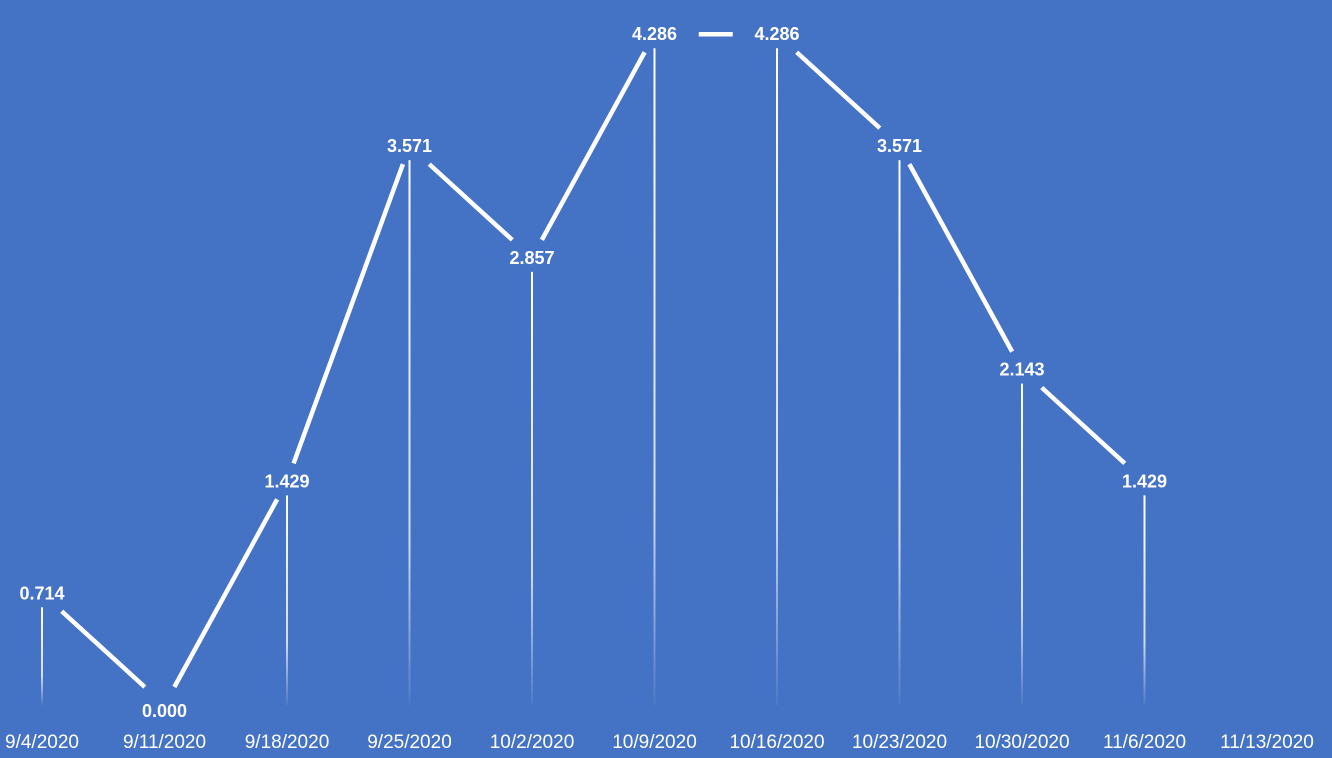 The image size is (1332, 758). What do you see at coordinates (776, 742) in the screenshot?
I see `x-tick-label: 10/16/2020` at bounding box center [776, 742].